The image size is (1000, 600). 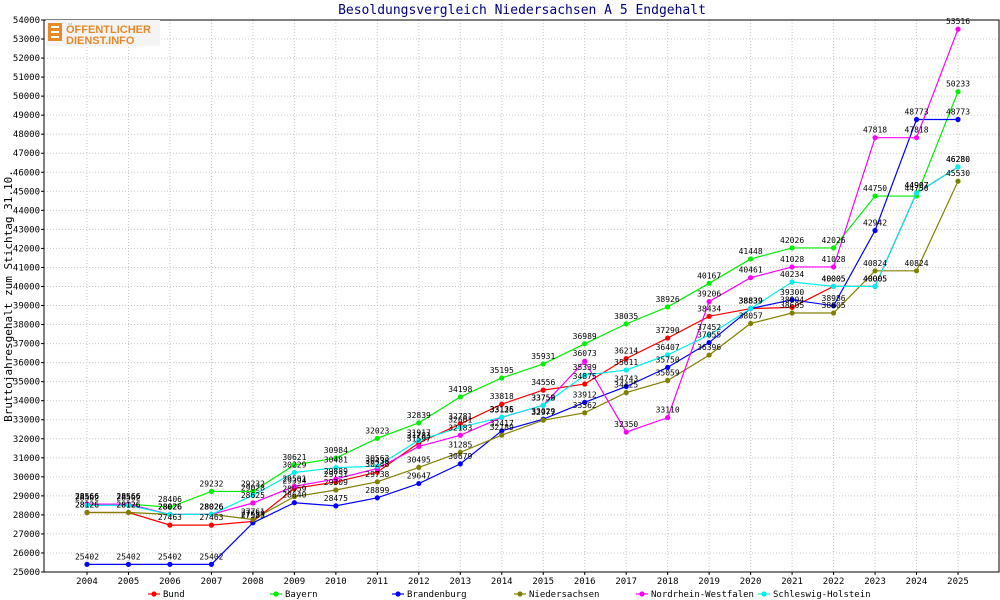 I want to click on data-label: 38904, so click(x=792, y=299).